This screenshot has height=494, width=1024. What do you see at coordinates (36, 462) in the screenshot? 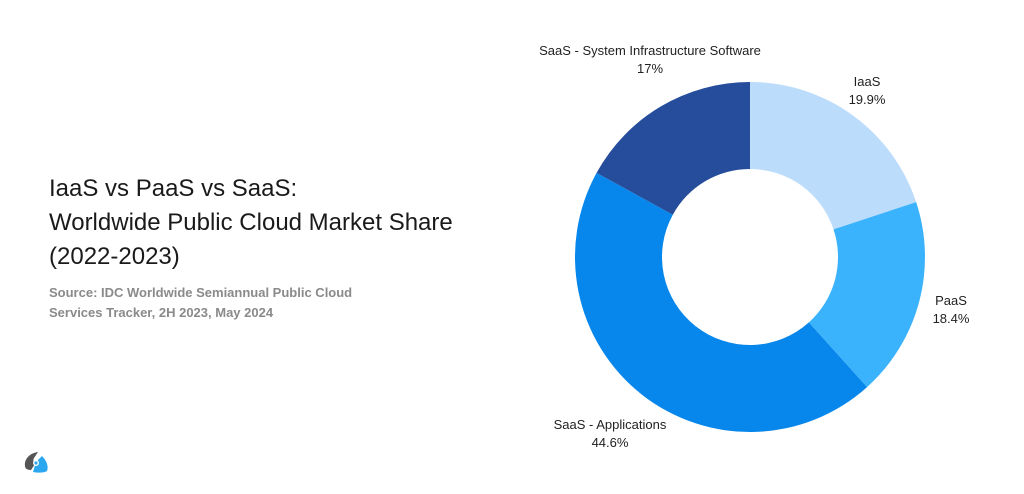
I see `brand-logo-icon` at bounding box center [36, 462].